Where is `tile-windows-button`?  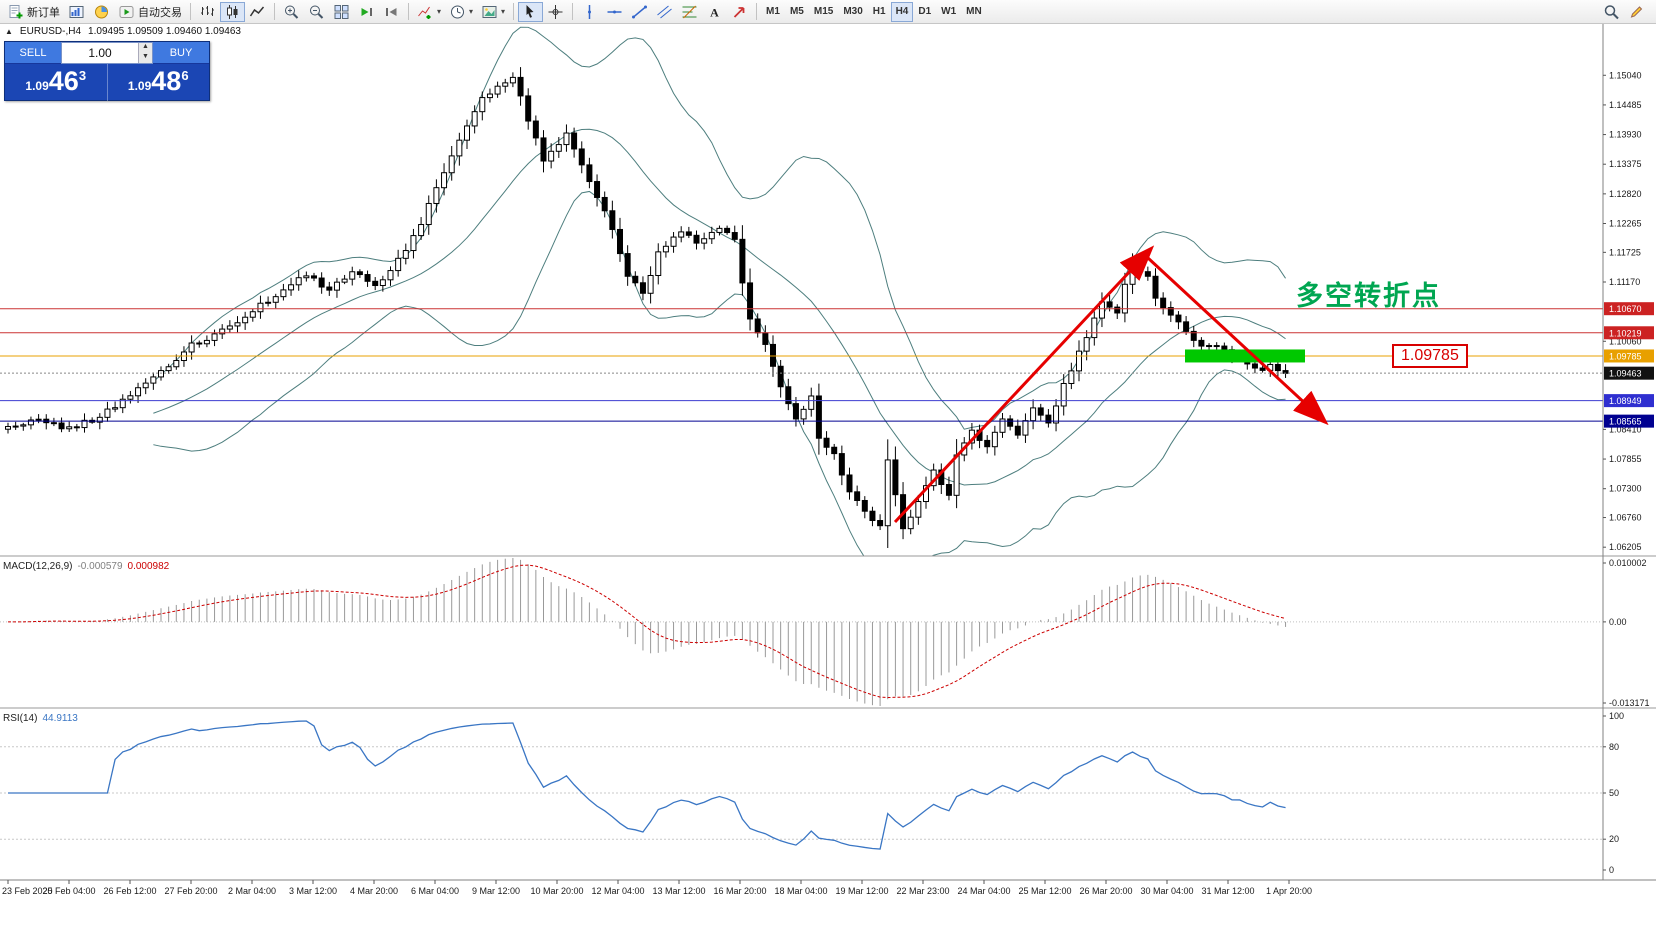
tile-windows-button is located at coordinates (341, 12).